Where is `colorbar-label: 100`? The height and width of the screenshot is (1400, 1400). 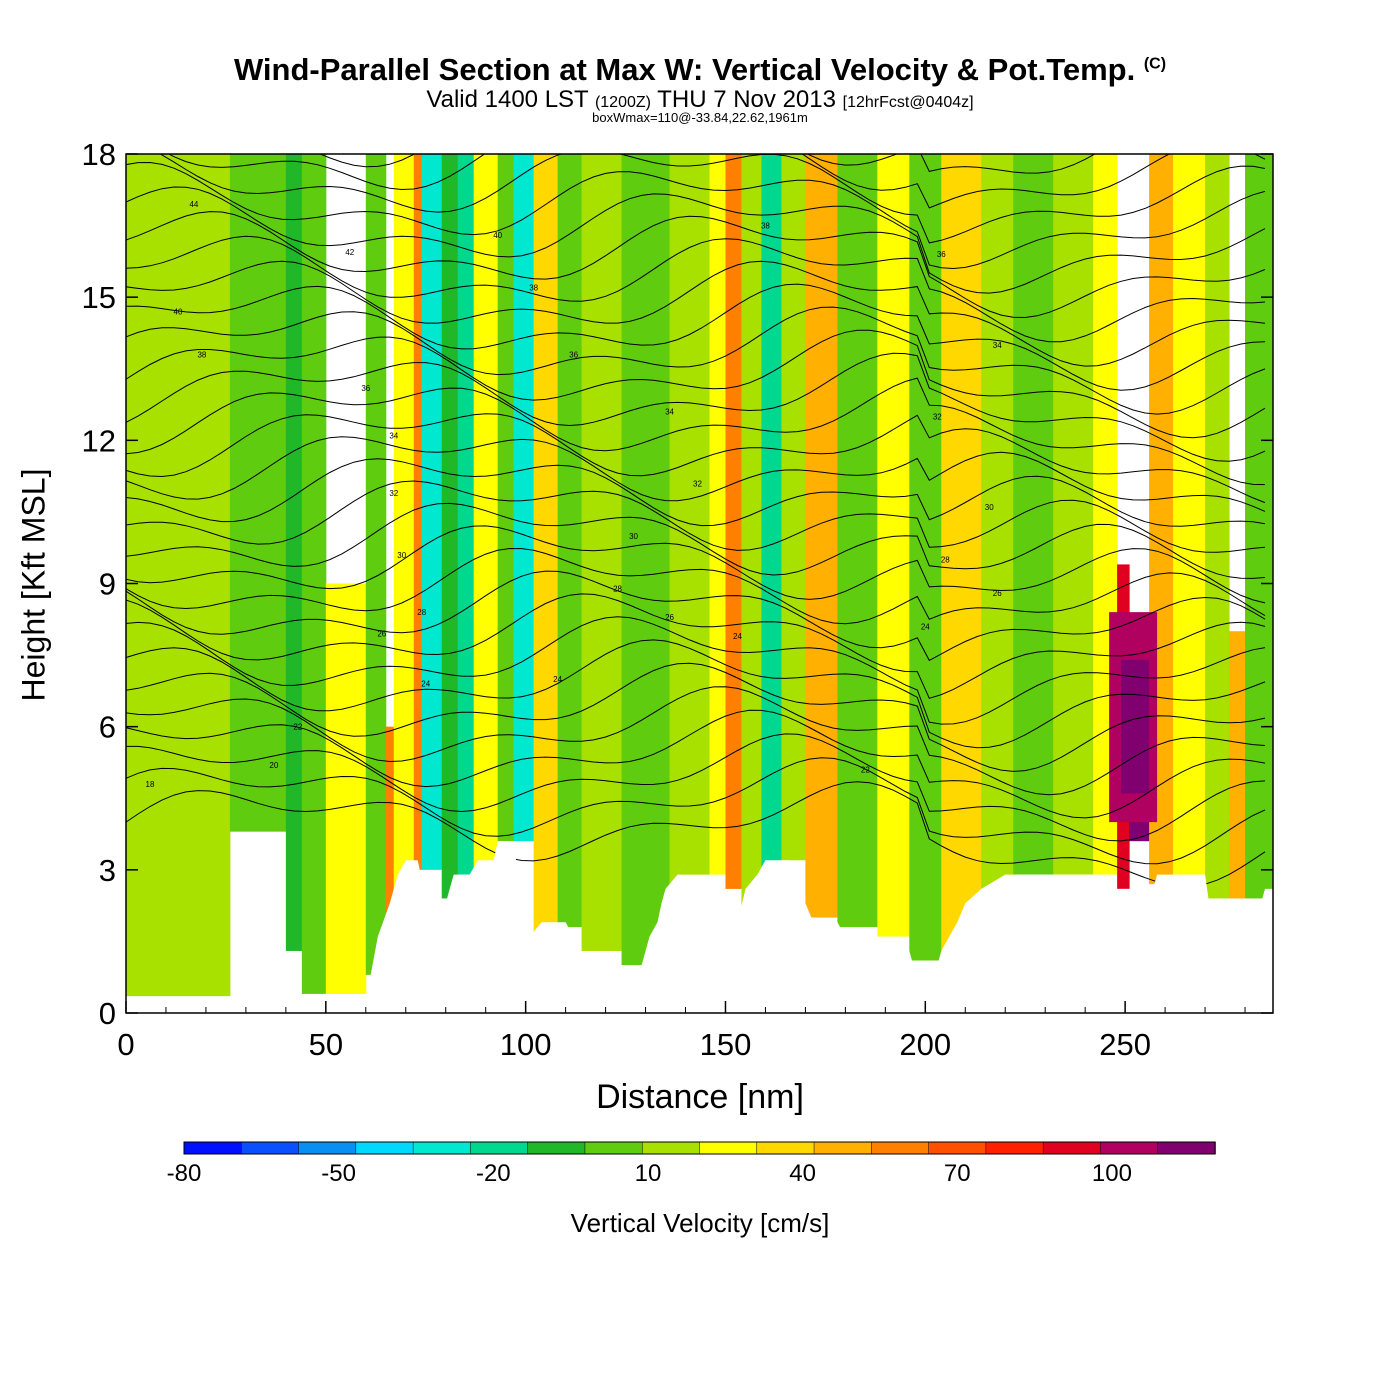
colorbar-label: 100 is located at coordinates (1112, 1173).